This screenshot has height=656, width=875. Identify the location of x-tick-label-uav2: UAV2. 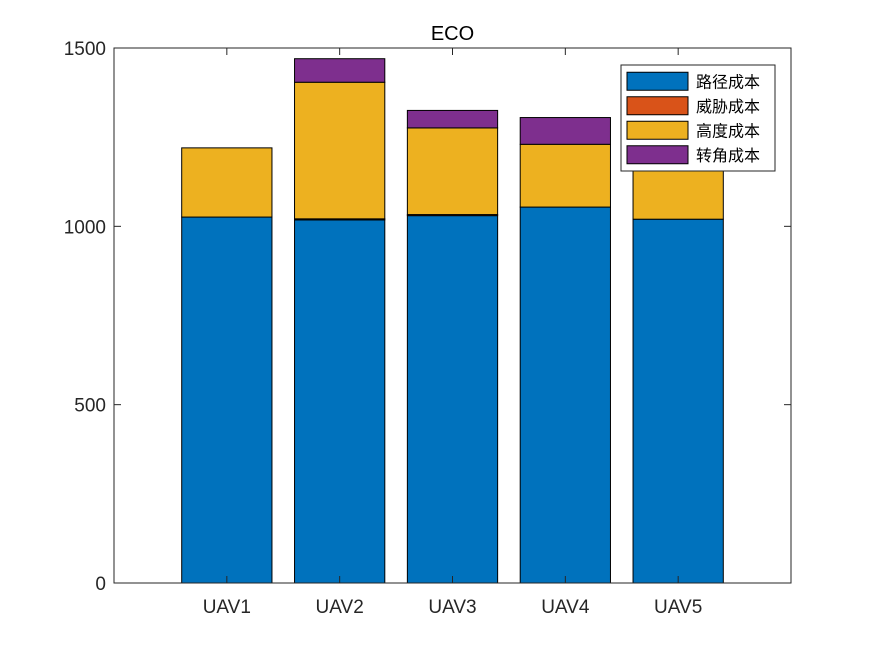
(340, 607).